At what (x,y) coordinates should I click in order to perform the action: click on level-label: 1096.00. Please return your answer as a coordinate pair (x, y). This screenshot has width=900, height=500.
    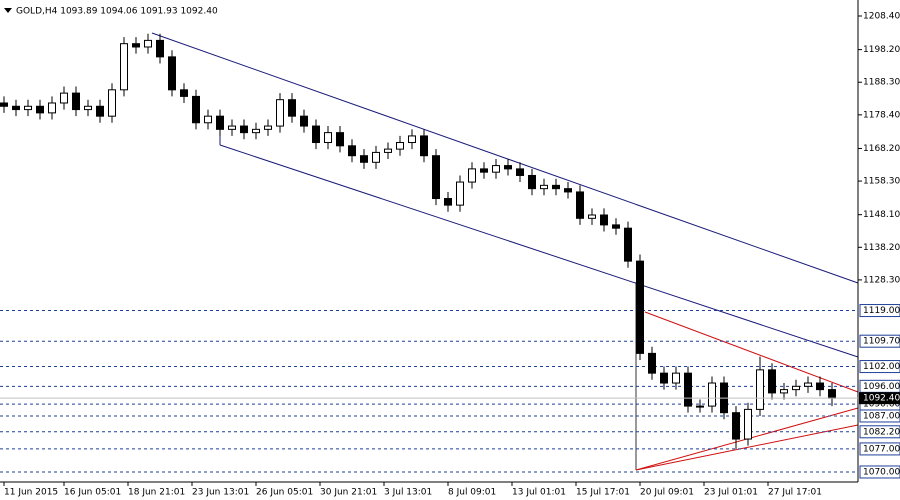
    Looking at the image, I should click on (881, 387).